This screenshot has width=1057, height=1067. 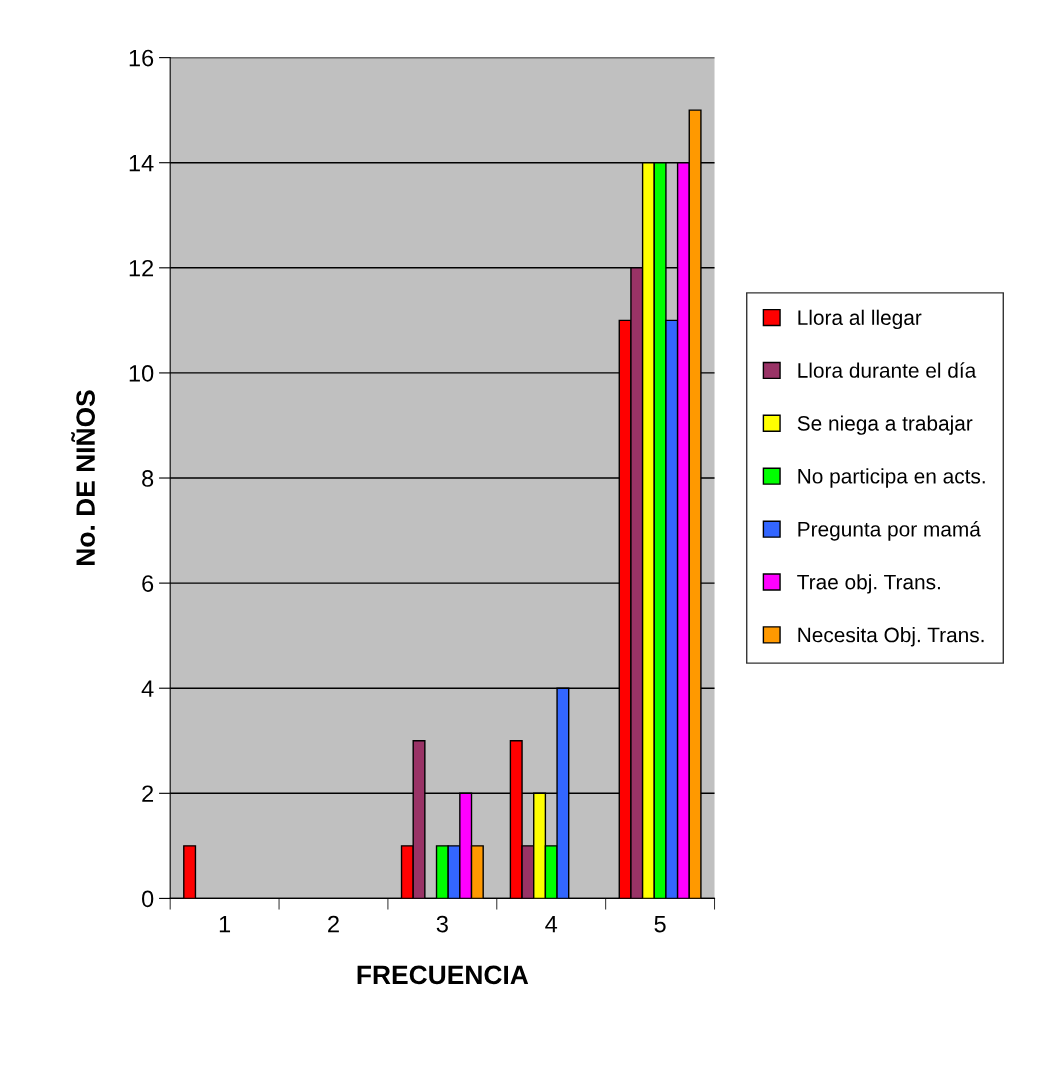 What do you see at coordinates (333, 924) in the screenshot?
I see `x-tick-label: 2` at bounding box center [333, 924].